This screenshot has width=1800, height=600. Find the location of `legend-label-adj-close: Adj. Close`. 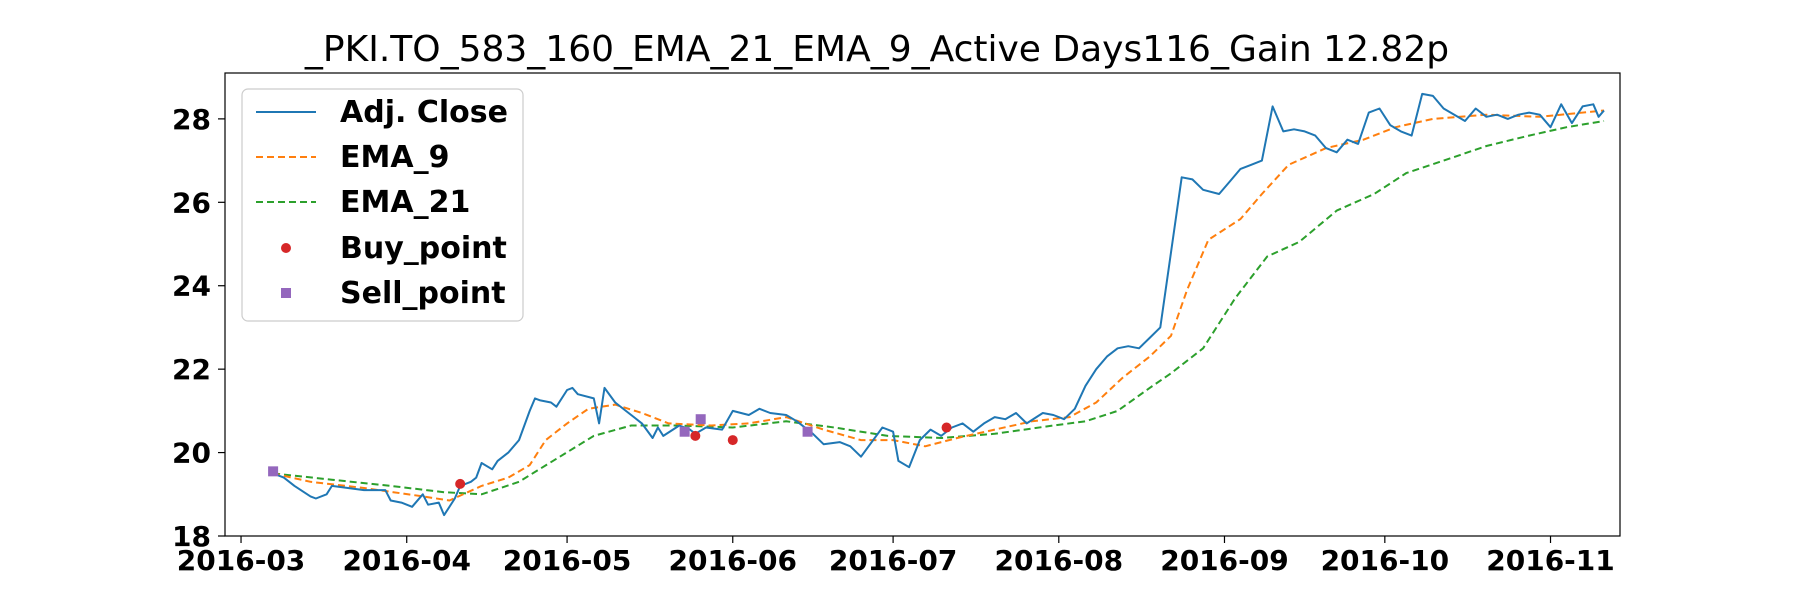

legend-label-adj-close: Adj. Close is located at coordinates (424, 112).